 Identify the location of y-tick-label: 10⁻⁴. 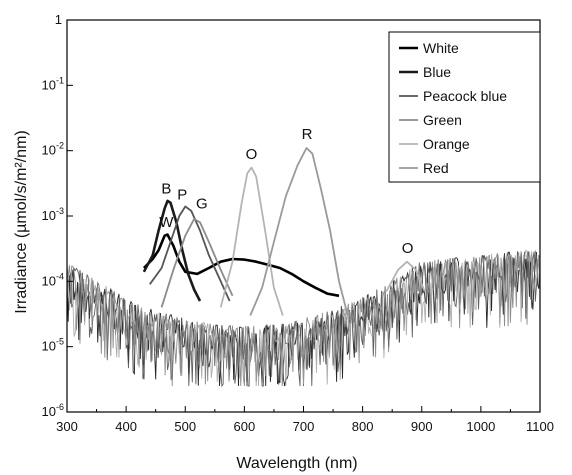
(53, 279).